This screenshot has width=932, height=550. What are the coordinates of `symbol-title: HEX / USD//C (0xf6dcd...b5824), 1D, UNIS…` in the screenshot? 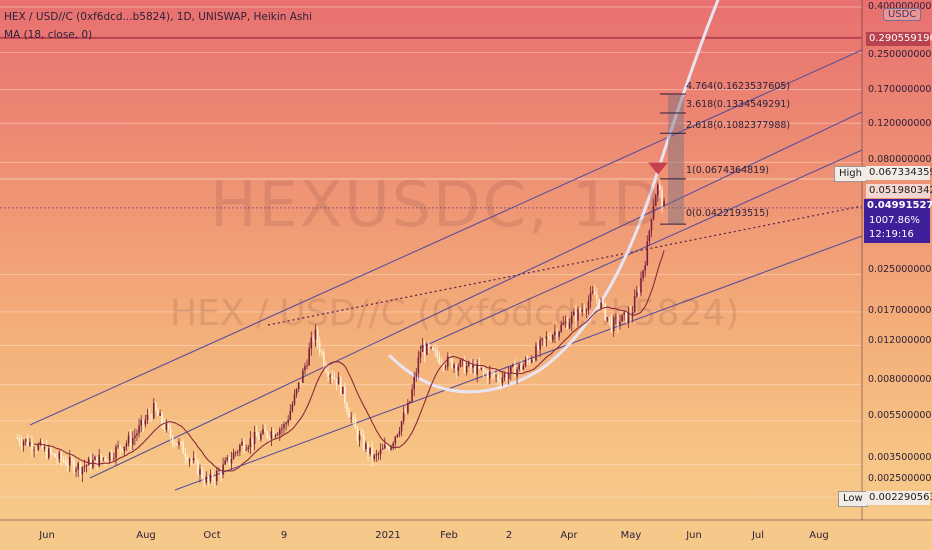 It's located at (158, 17).